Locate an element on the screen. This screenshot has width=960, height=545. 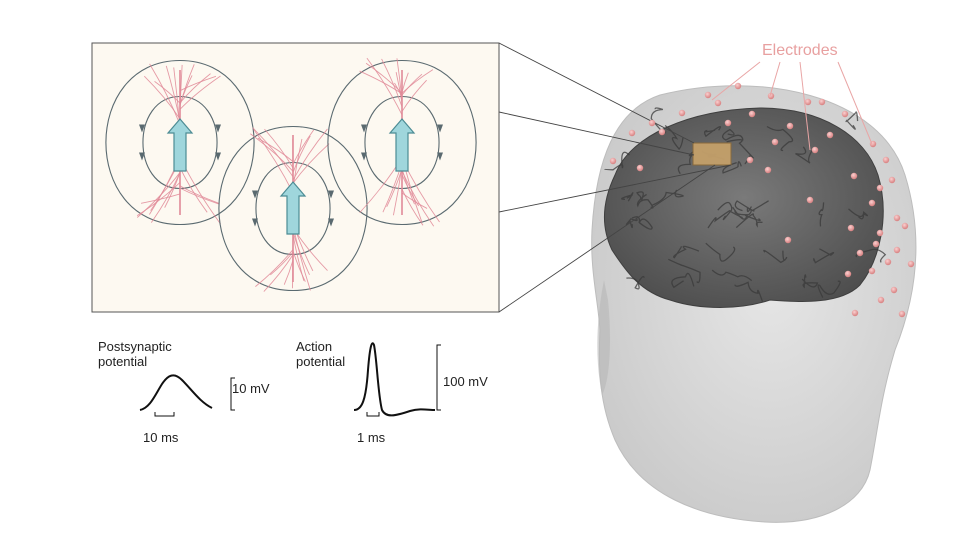
ap-title-line2: potential is located at coordinates (320, 361).